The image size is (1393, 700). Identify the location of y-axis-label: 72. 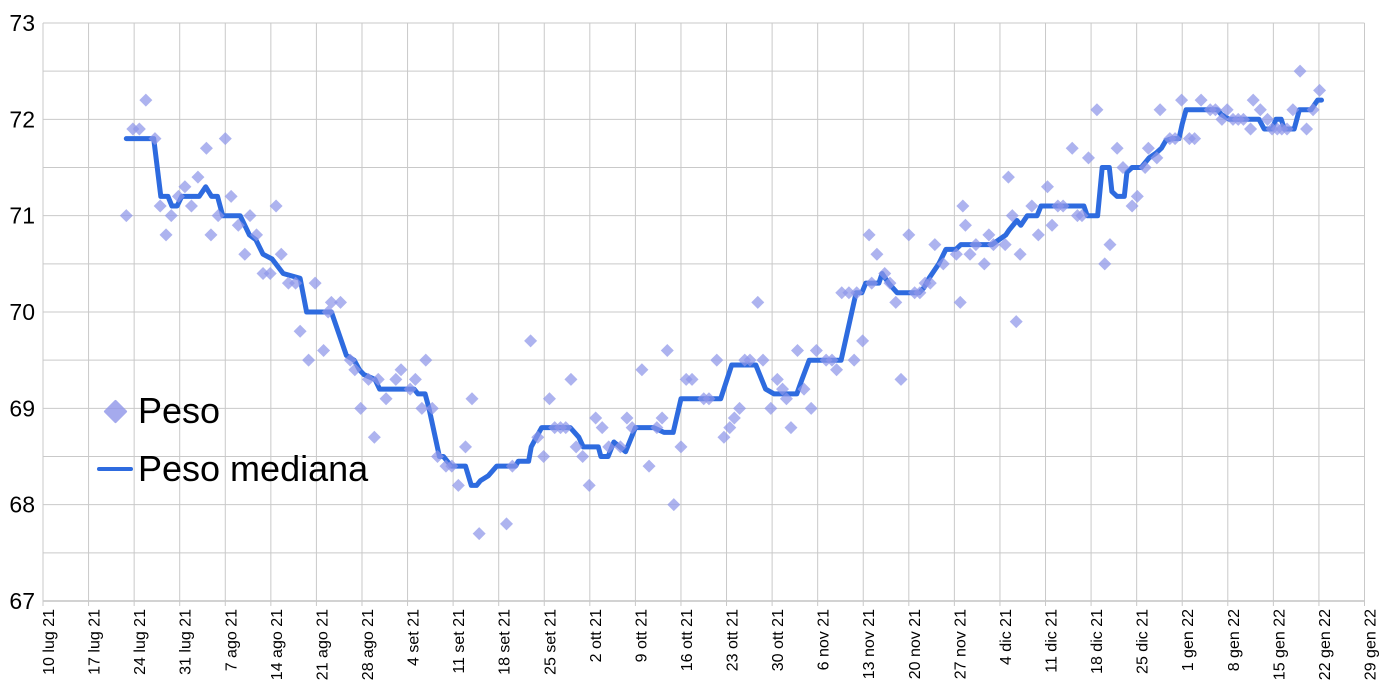
(22, 119).